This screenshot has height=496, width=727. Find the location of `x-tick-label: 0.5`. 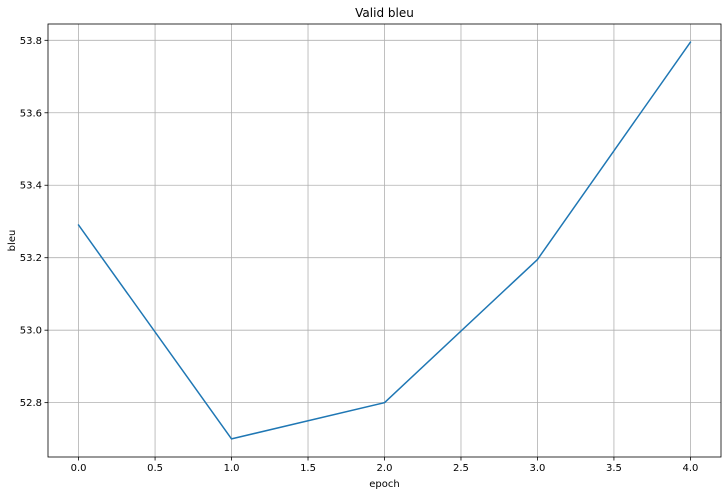

x-tick-label: 0.5 is located at coordinates (155, 468).